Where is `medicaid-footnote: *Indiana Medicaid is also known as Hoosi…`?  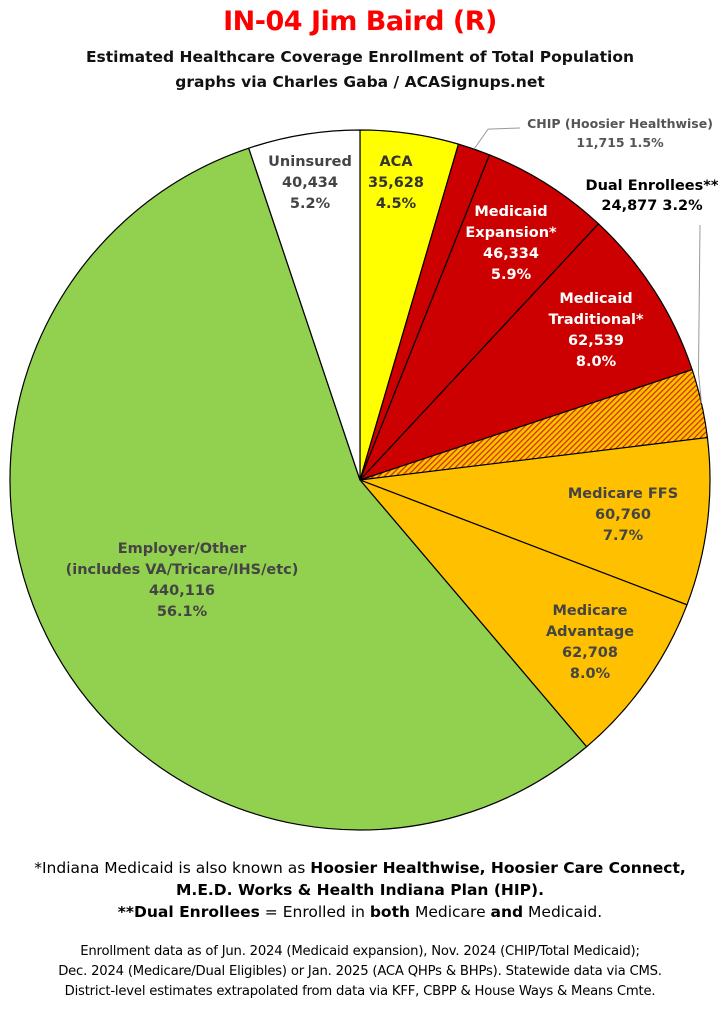 medicaid-footnote: *Indiana Medicaid is also known as Hoosi… is located at coordinates (360, 890).